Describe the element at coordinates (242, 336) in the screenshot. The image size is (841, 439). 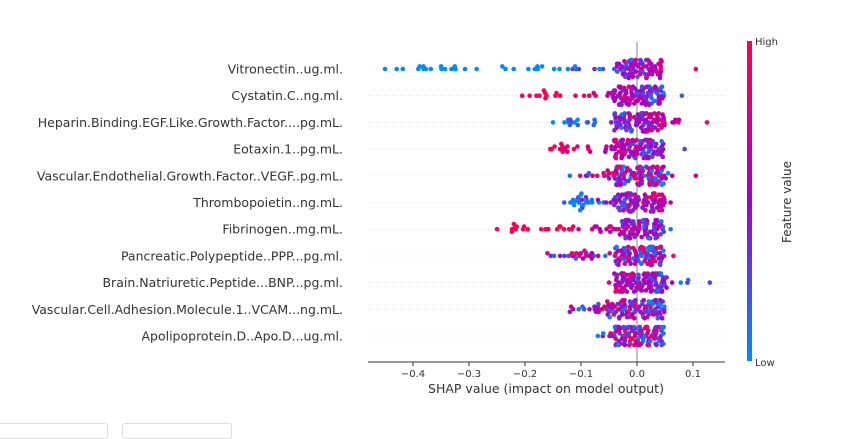
I see `feature-label: Apolipoprotein.D..Apo.D...ug.ml.` at that location.